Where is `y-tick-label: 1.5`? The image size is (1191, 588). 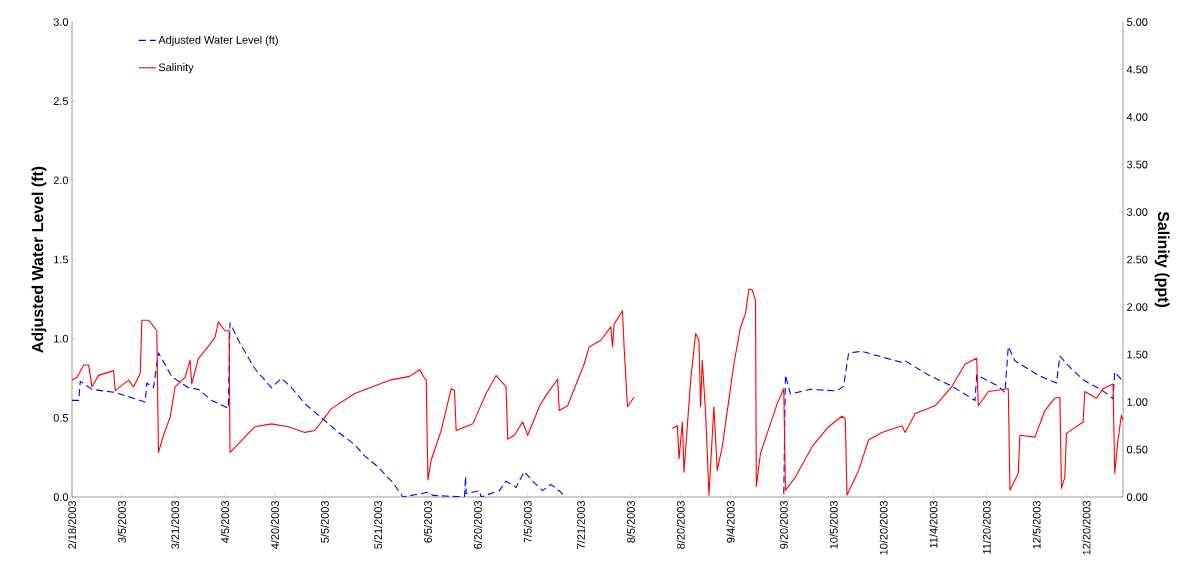 y-tick-label: 1.5 is located at coordinates (61, 259).